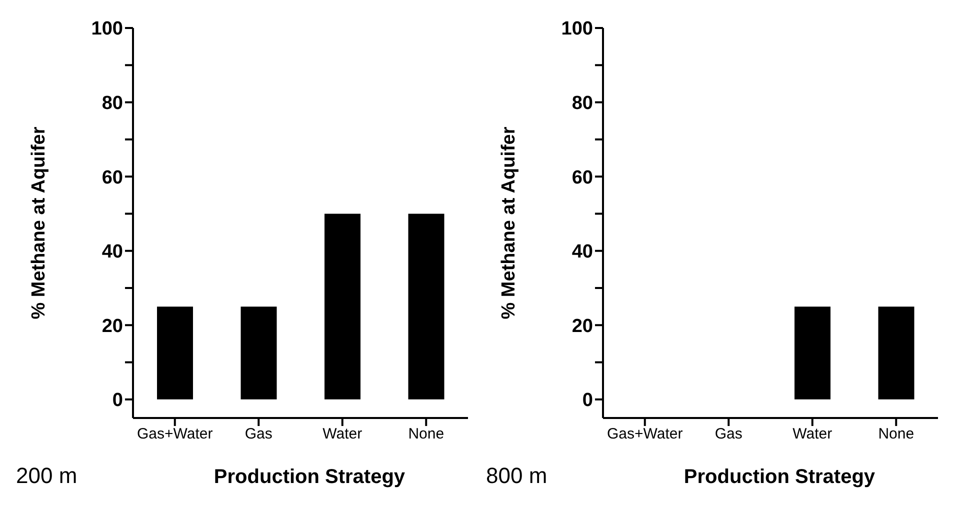 This screenshot has width=965, height=509. Describe the element at coordinates (47, 475) in the screenshot. I see `text: 200 m` at that location.